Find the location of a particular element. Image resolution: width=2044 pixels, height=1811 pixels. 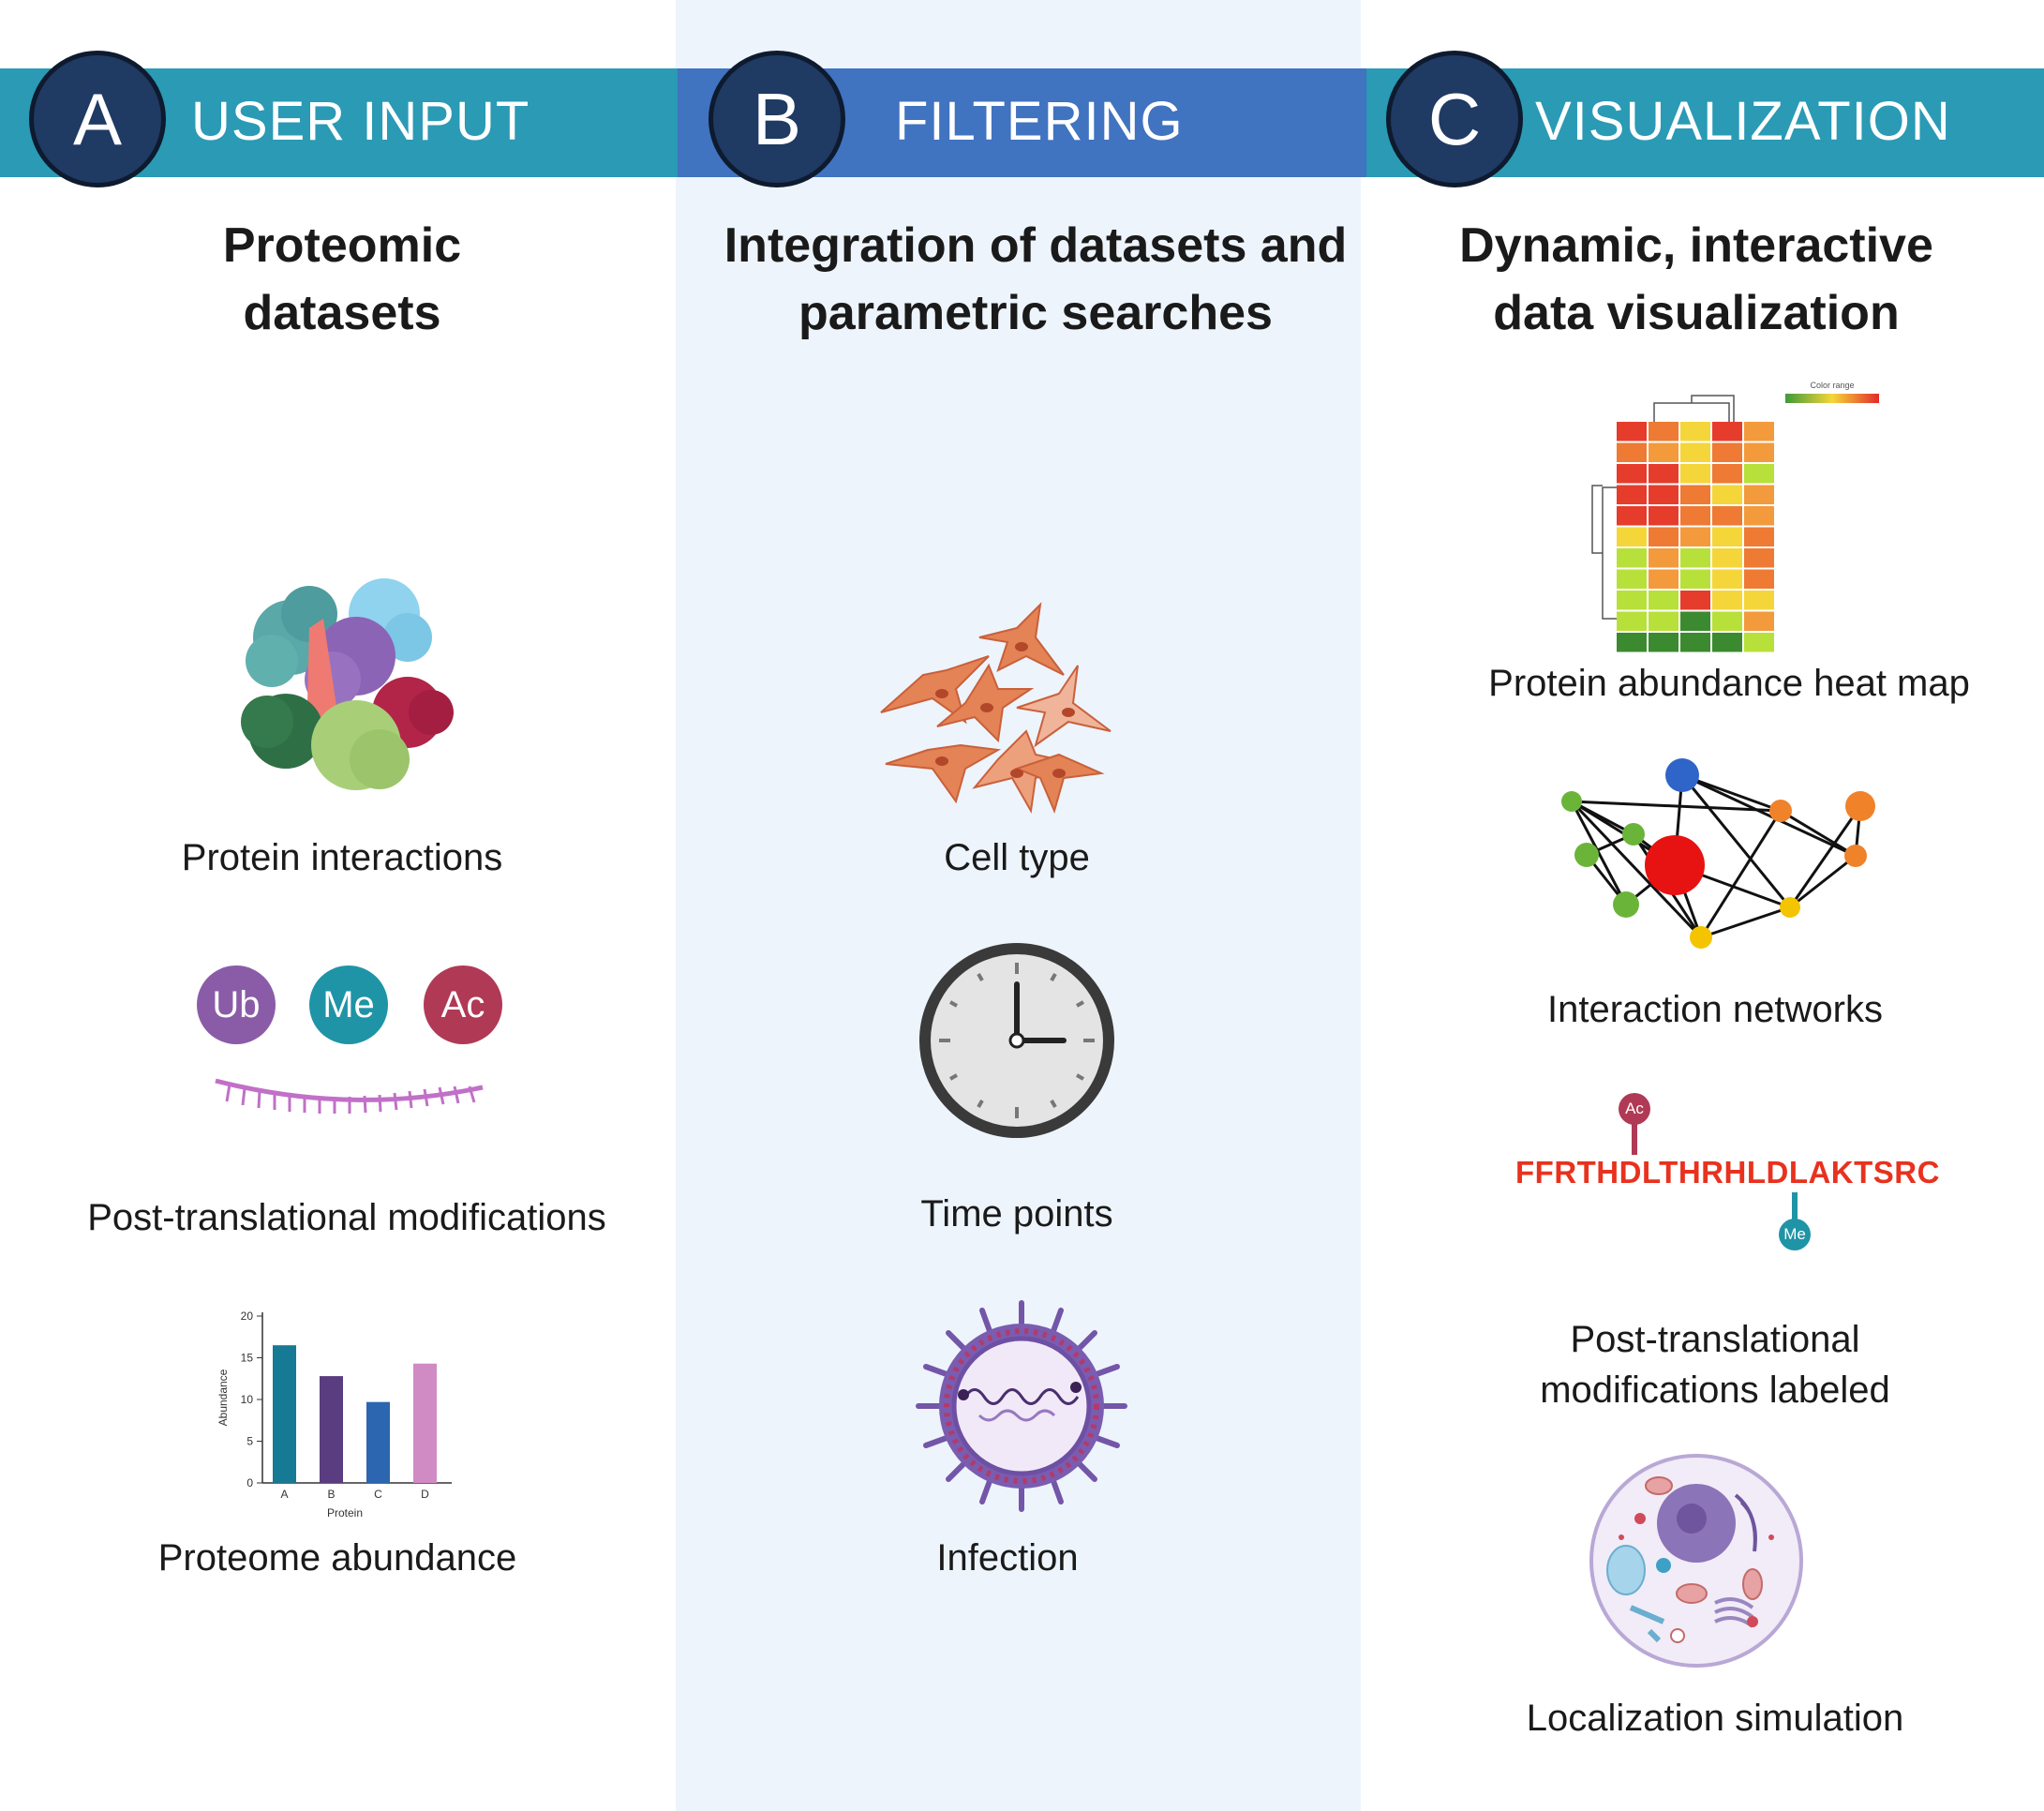

chart-bar-D is located at coordinates (425, 1423).